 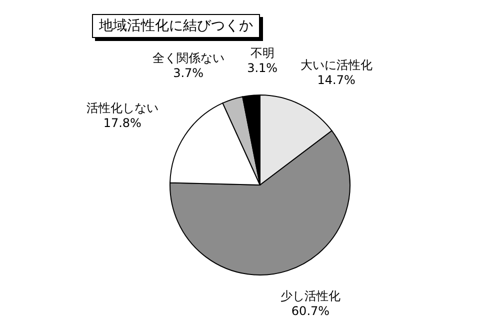 I want to click on slice-label: 少し活性化, so click(x=310, y=296).